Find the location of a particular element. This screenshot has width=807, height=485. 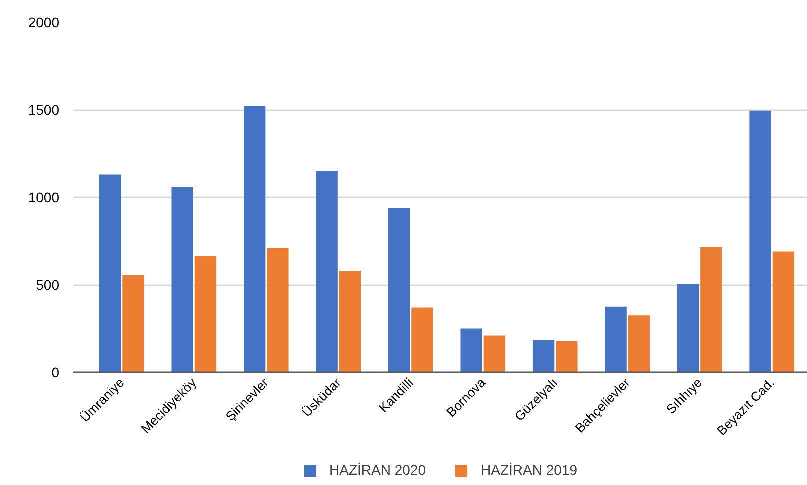

y-tick-label: 0 is located at coordinates (56, 372).